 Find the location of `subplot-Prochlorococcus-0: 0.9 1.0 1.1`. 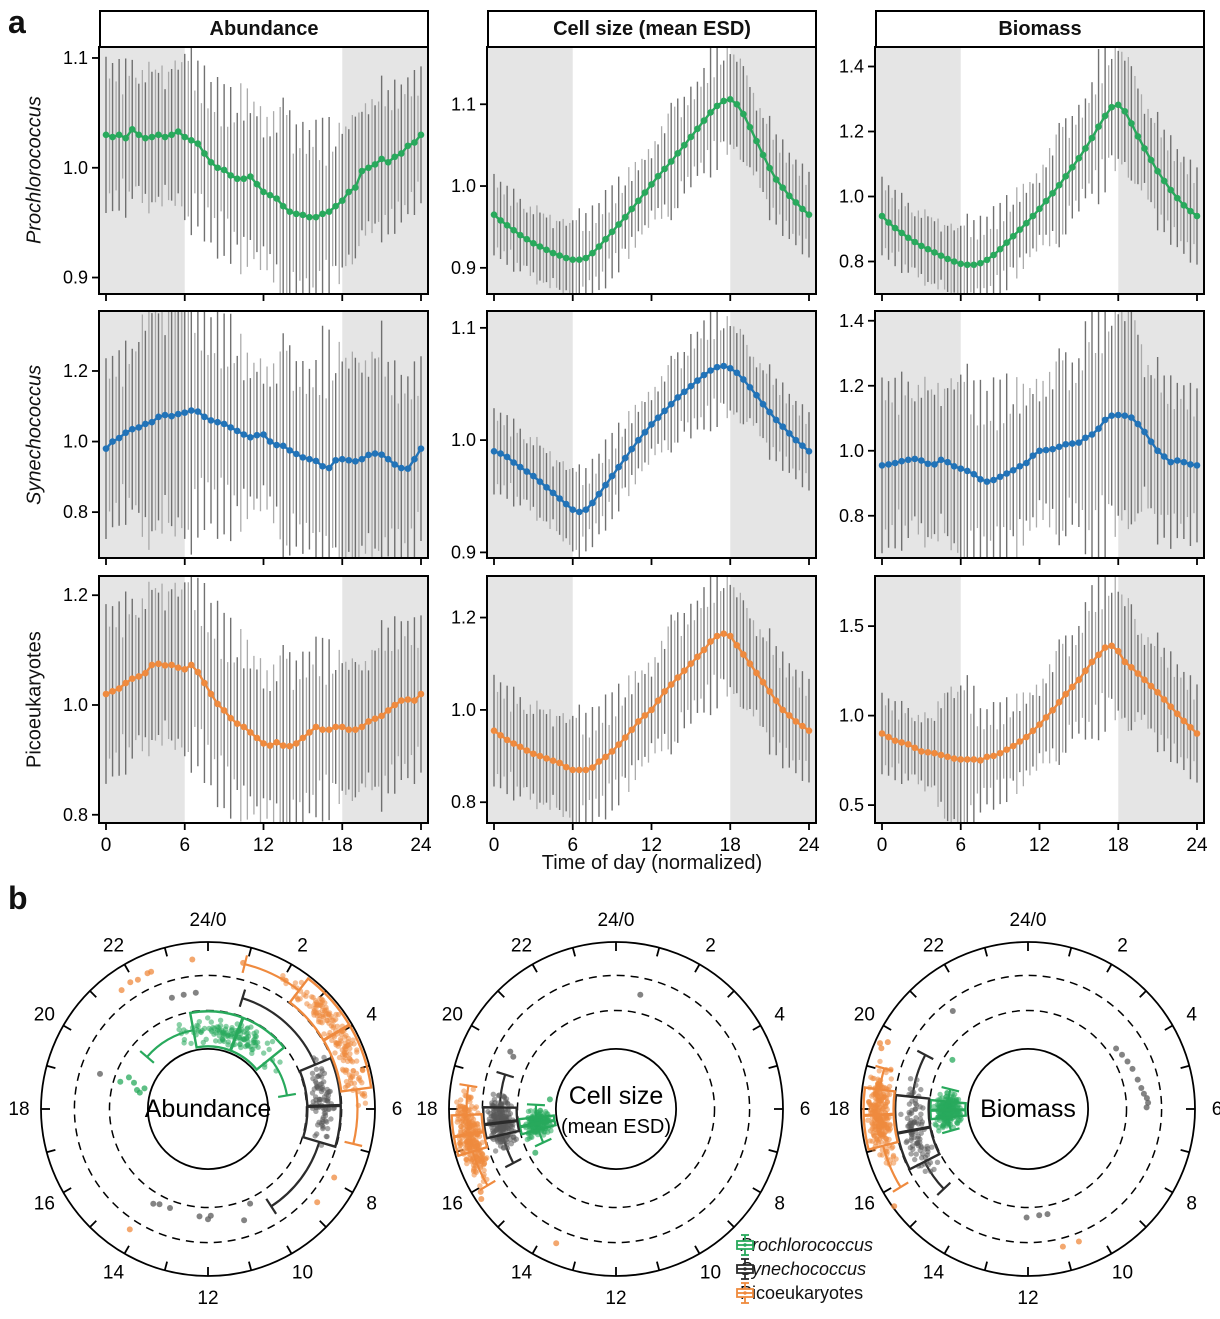

subplot-Prochlorococcus-0: 0.9 1.0 1.1 is located at coordinates (246, 173).